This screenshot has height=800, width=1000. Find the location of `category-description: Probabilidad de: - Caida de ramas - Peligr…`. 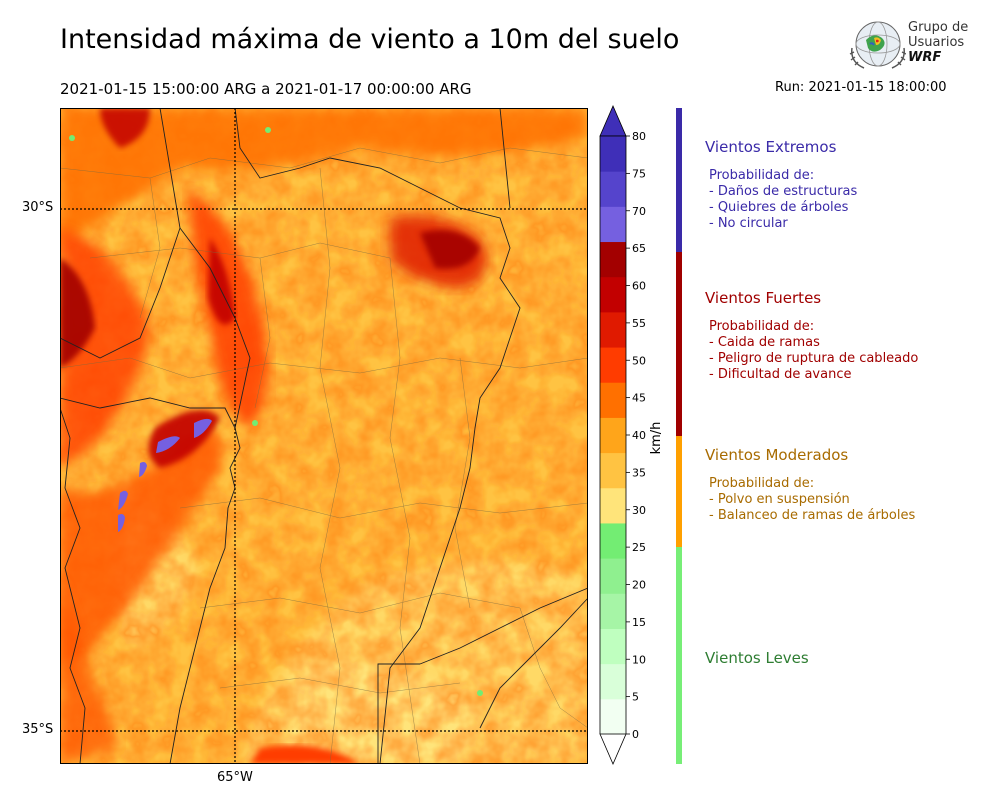

category-description: Probabilidad de: - Caida de ramas - Peligr… is located at coordinates (811, 351).